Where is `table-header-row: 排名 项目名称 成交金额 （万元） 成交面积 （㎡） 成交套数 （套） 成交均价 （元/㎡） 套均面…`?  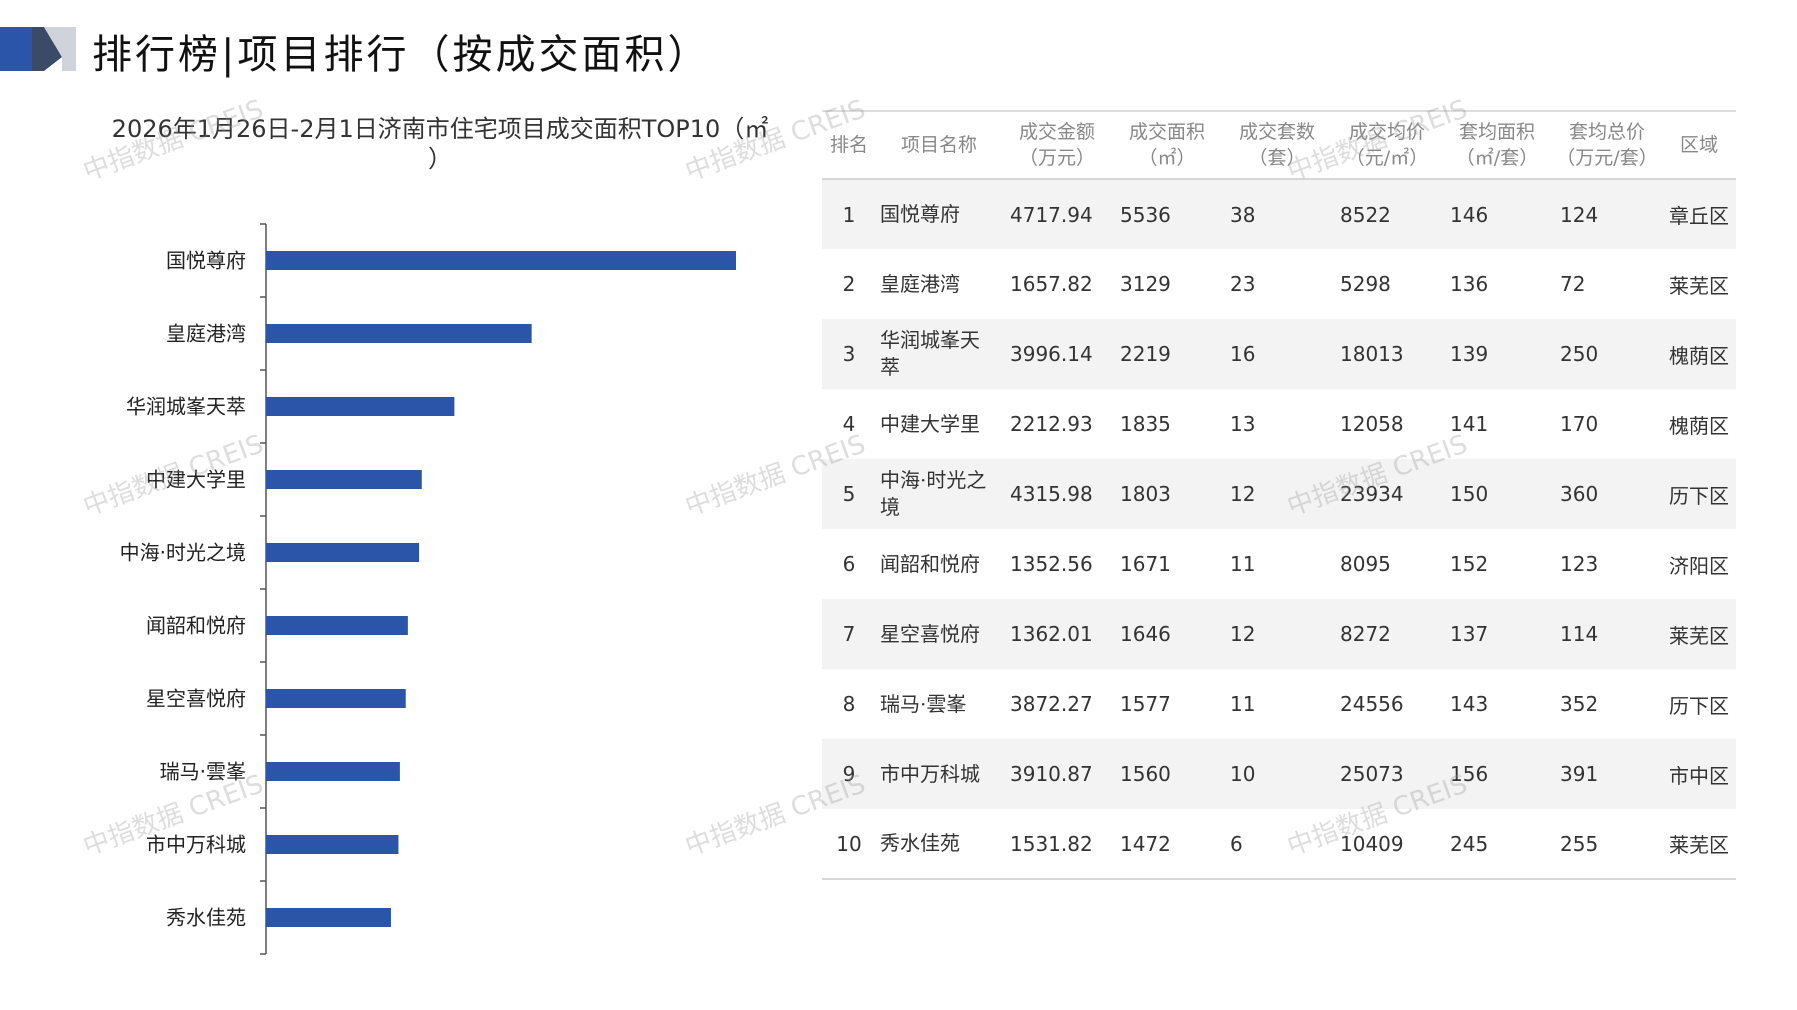
table-header-row: 排名 项目名称 成交金额 （万元） 成交面积 （㎡） 成交套数 （套） 成交均价 （元/㎡） 套均面… is located at coordinates (1279, 145).